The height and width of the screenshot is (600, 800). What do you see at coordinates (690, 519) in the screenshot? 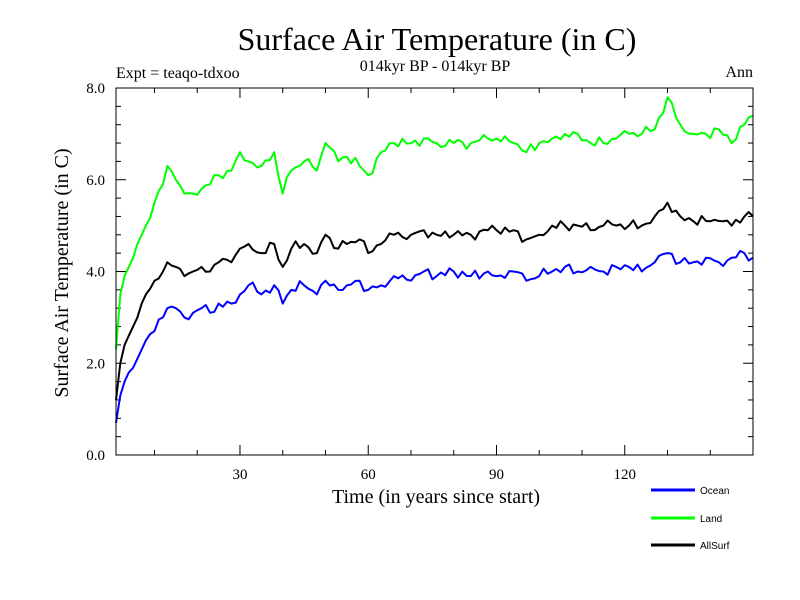
I see `legend: Ocean Land AllSurf` at bounding box center [690, 519].